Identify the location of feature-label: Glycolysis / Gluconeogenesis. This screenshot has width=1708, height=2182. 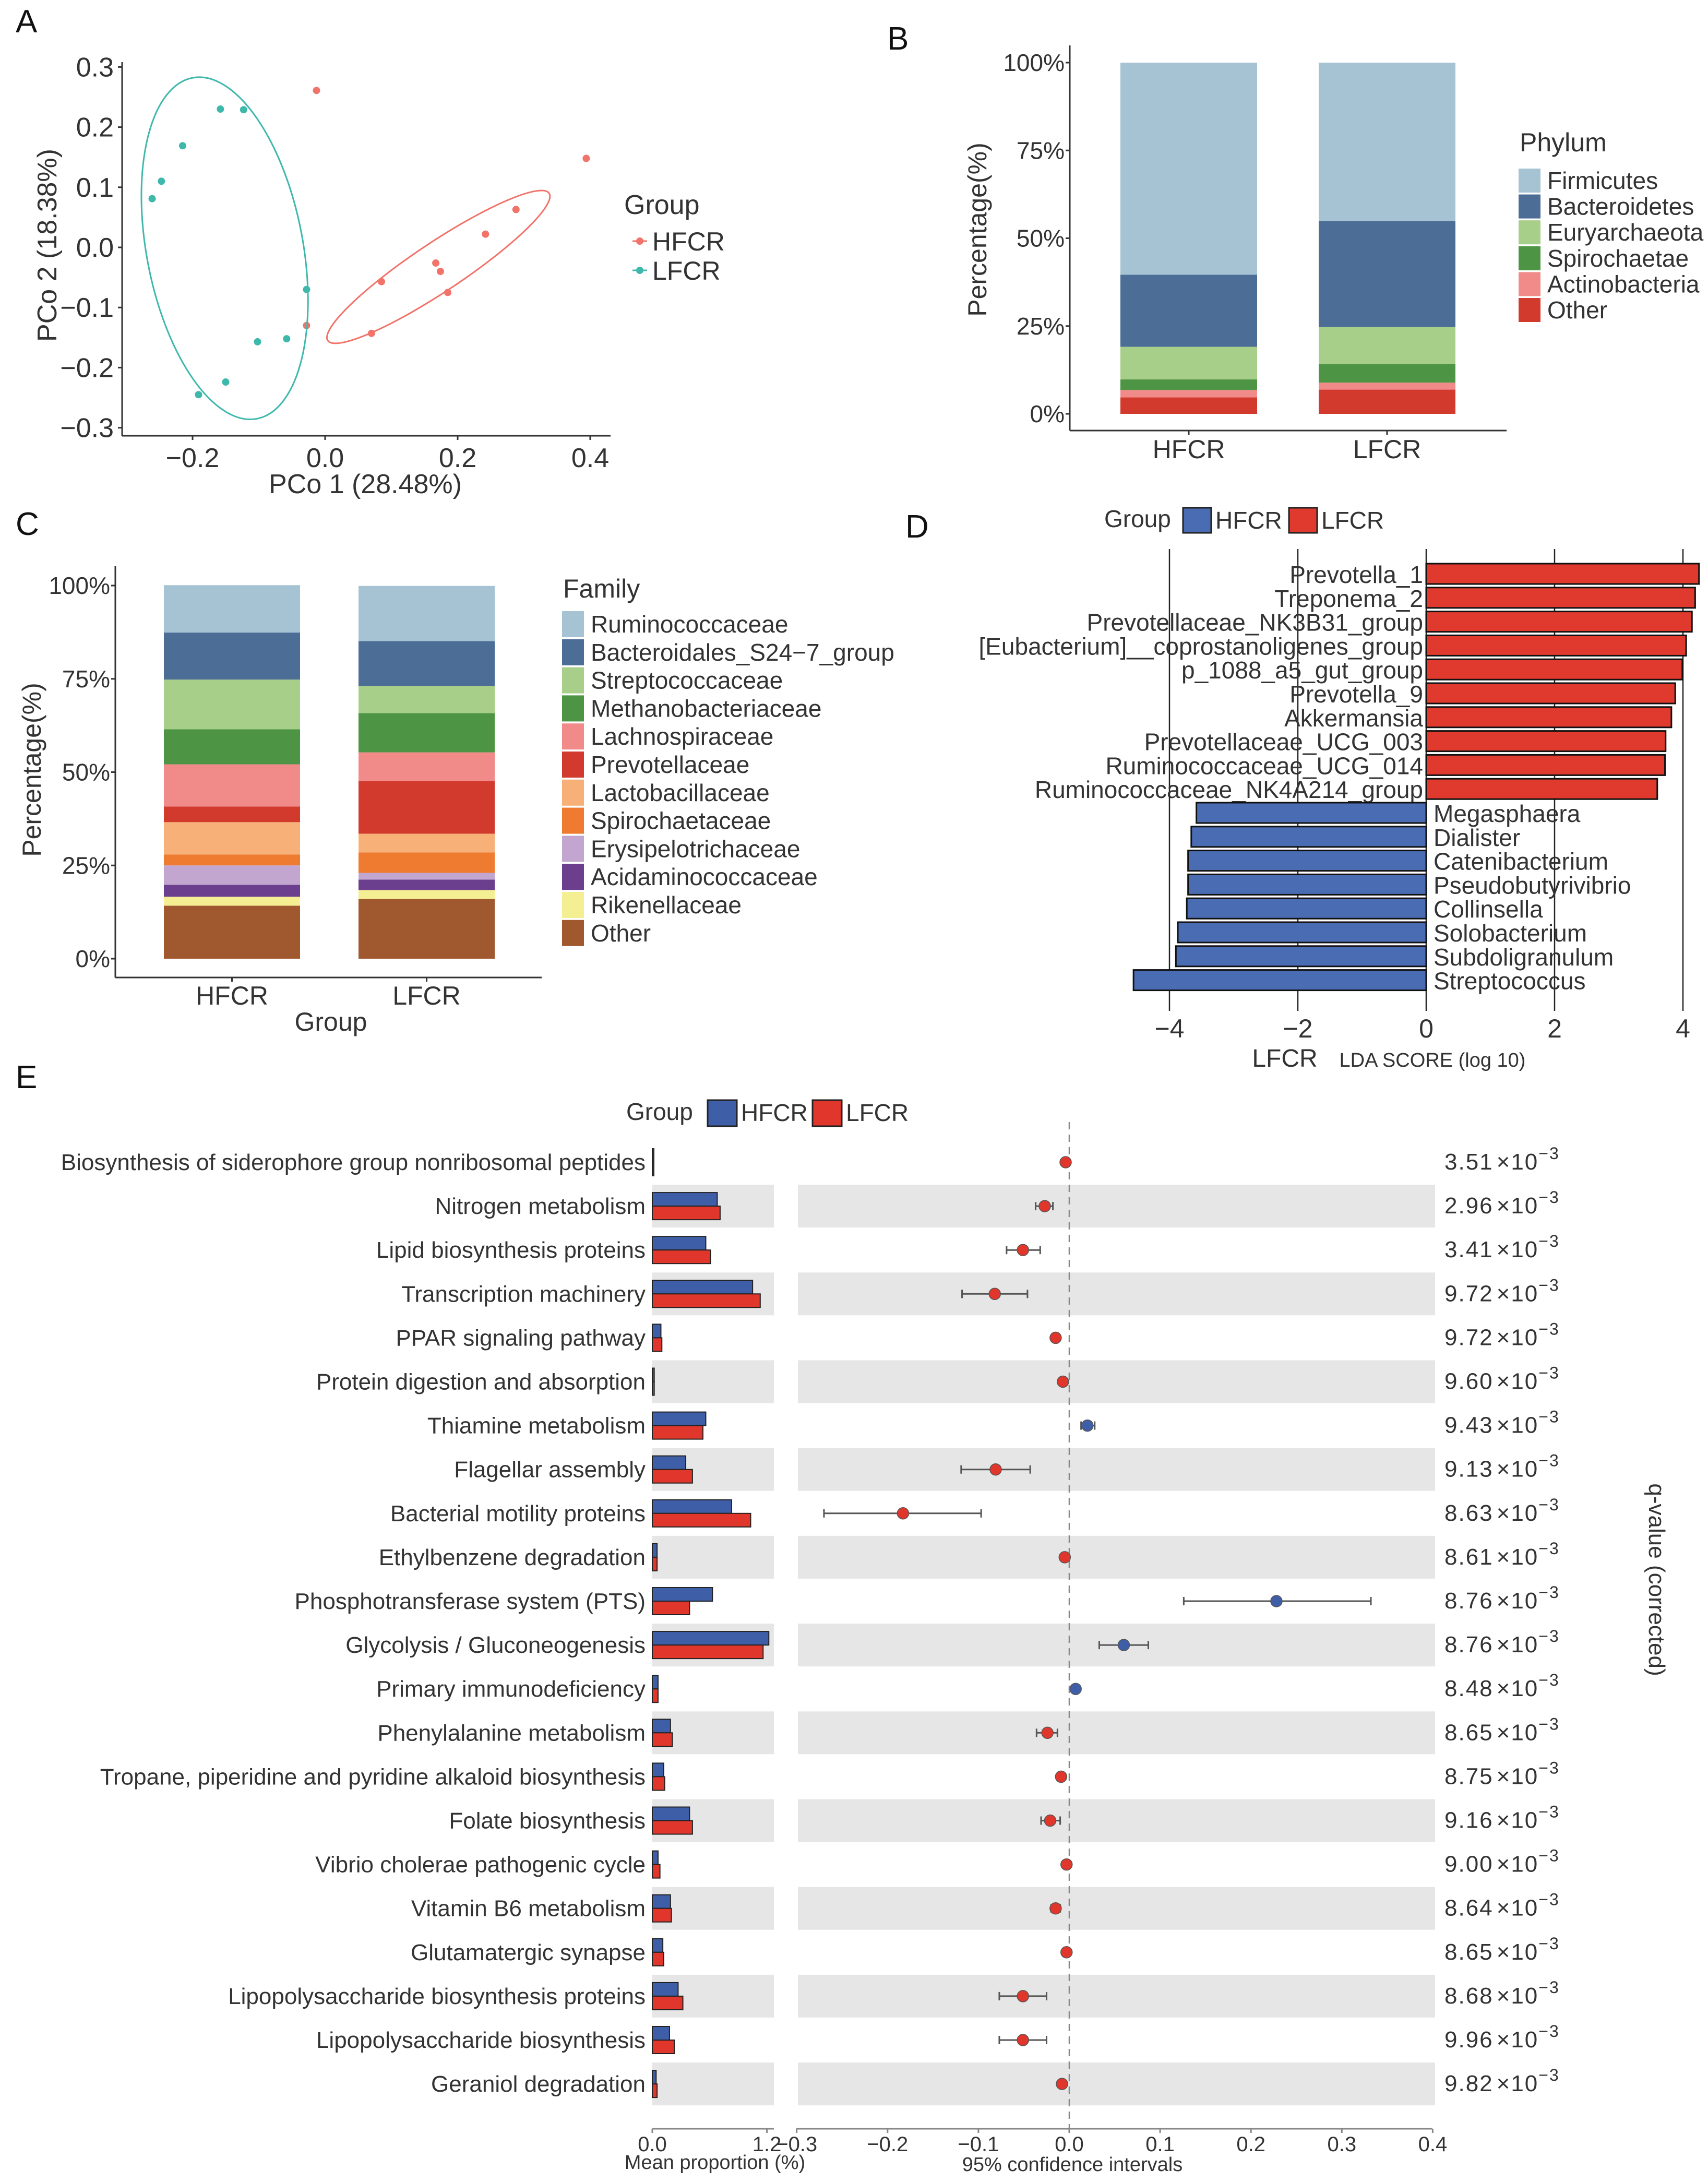
(495, 1645).